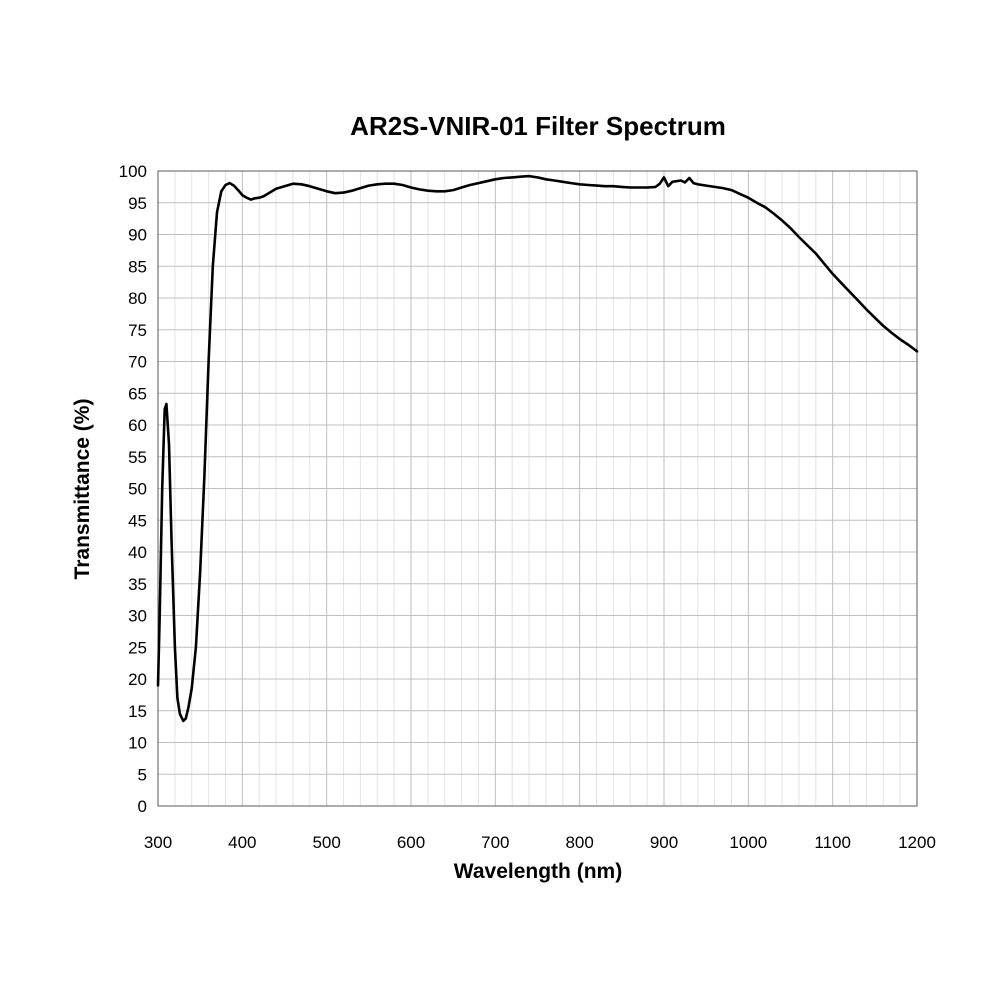  What do you see at coordinates (137, 330) in the screenshot?
I see `y-tick-label: 75` at bounding box center [137, 330].